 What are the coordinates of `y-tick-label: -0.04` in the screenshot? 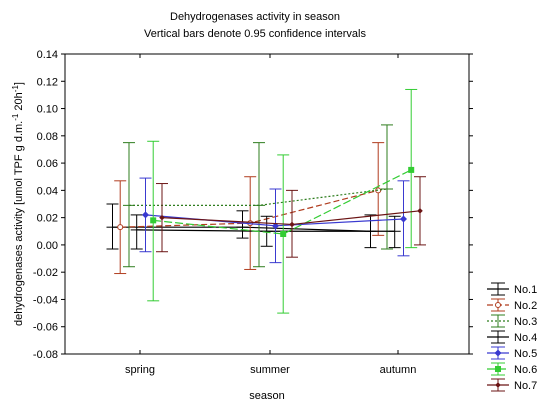 It's located at (45, 300).